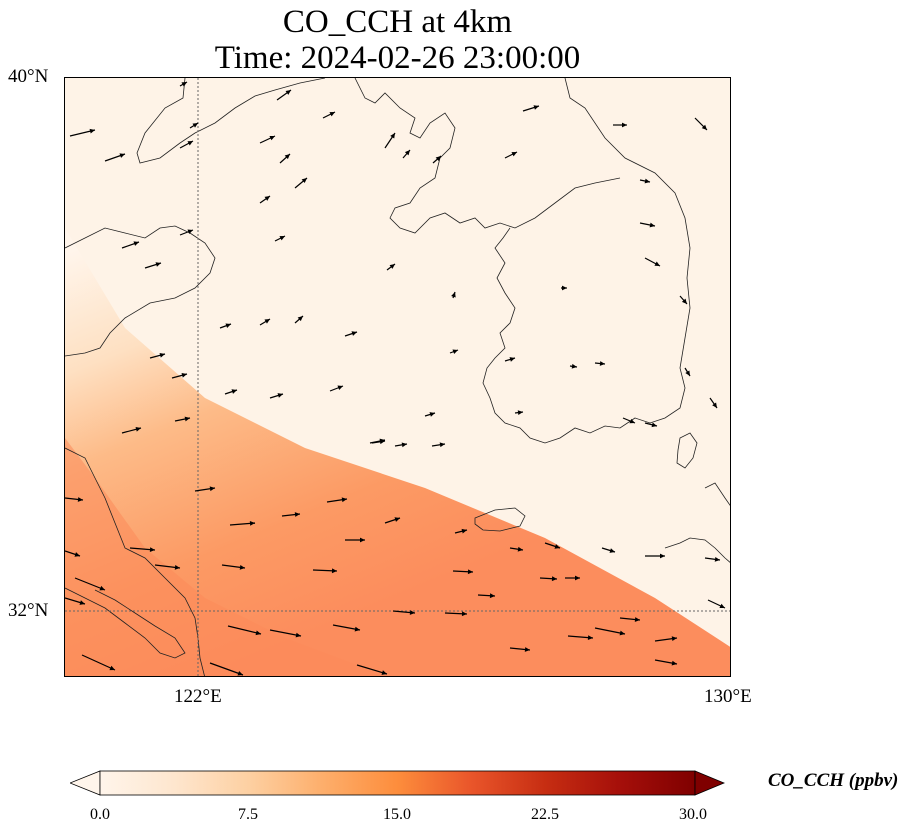  What do you see at coordinates (85, 783) in the screenshot?
I see `colorbar-extend-min` at bounding box center [85, 783].